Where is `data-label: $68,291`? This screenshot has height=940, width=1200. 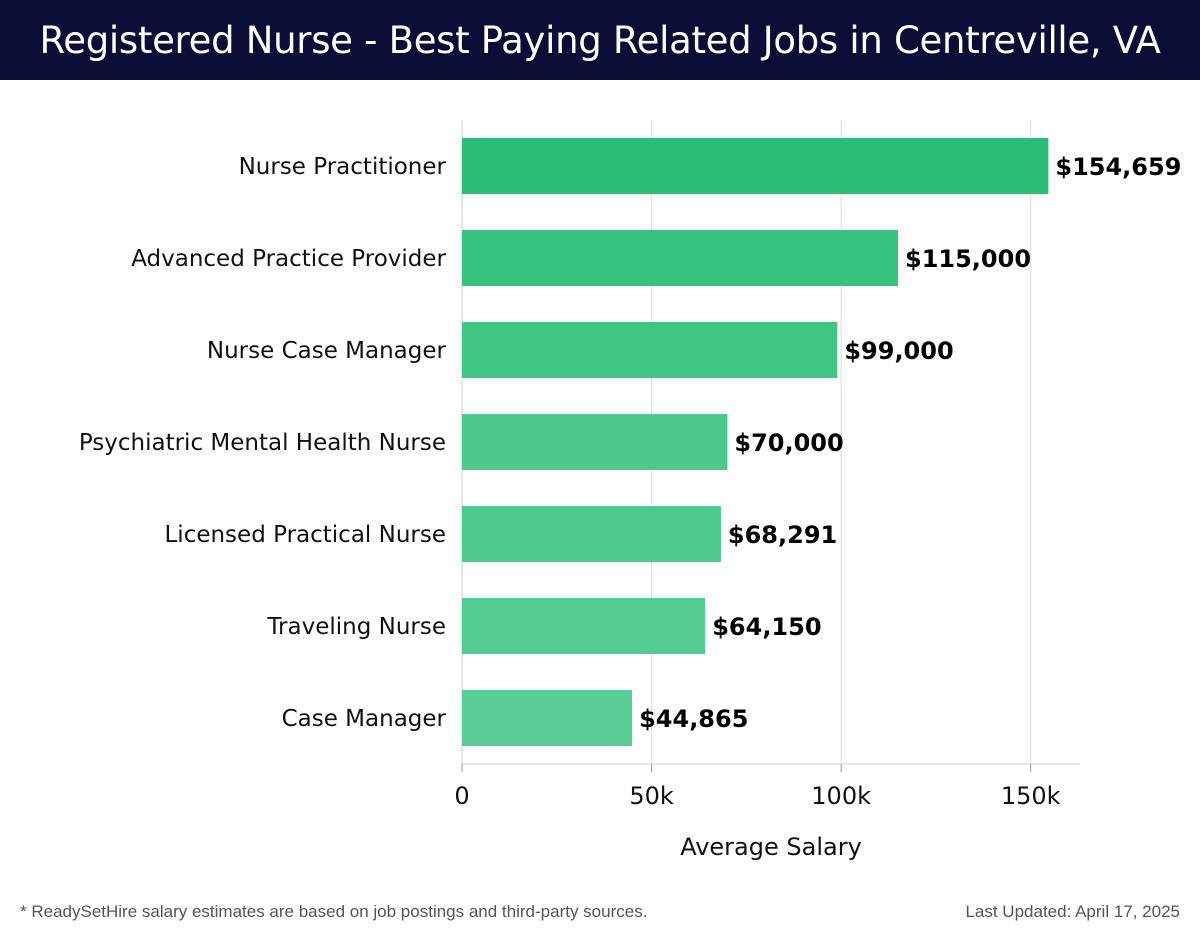 data-label: $68,291 is located at coordinates (782, 535).